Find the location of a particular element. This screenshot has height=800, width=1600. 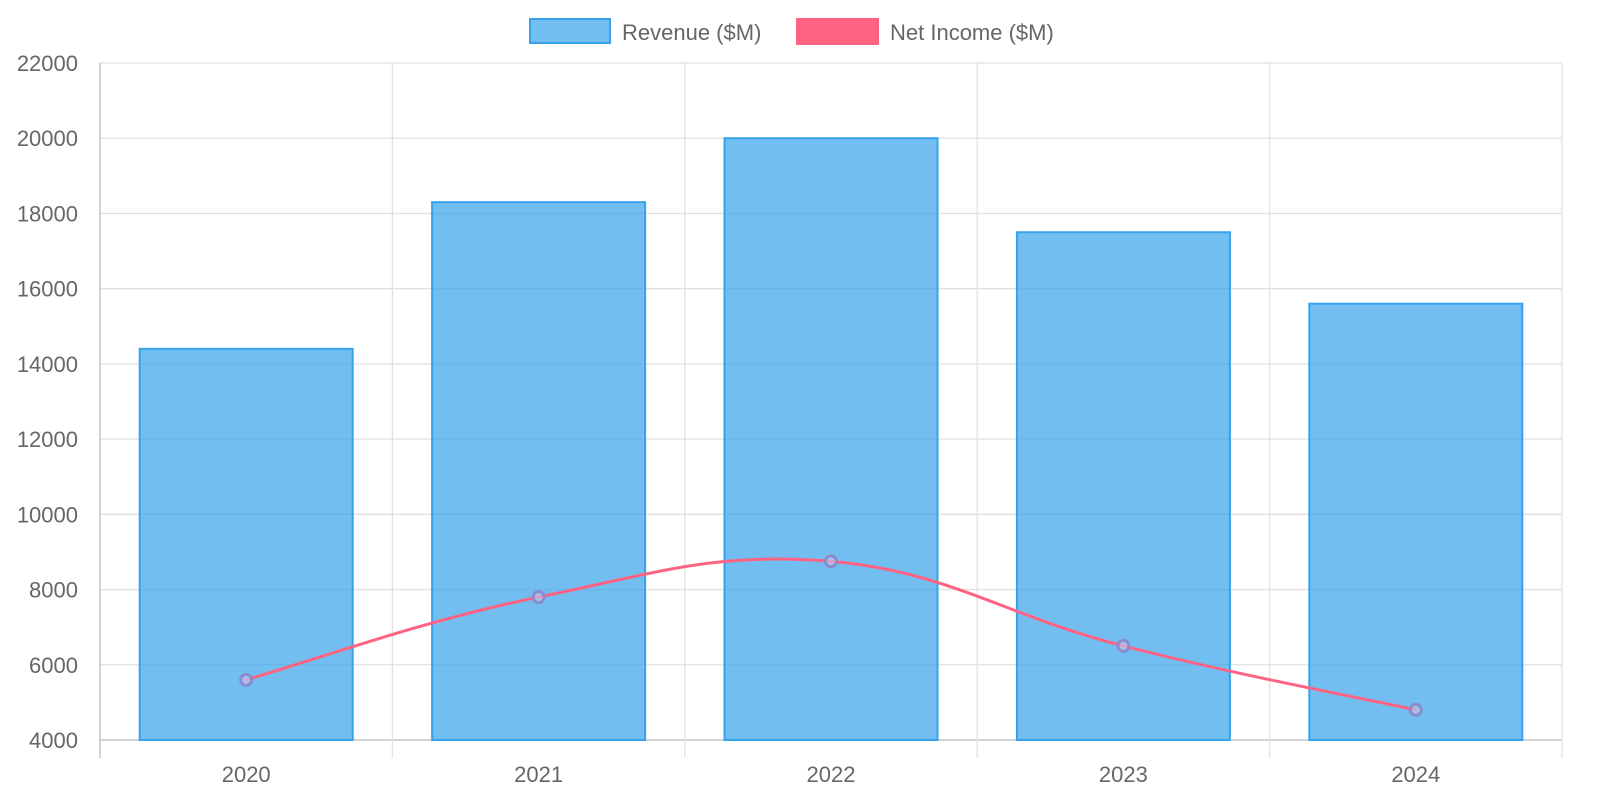

revenue-bar-2022 is located at coordinates (831, 439).